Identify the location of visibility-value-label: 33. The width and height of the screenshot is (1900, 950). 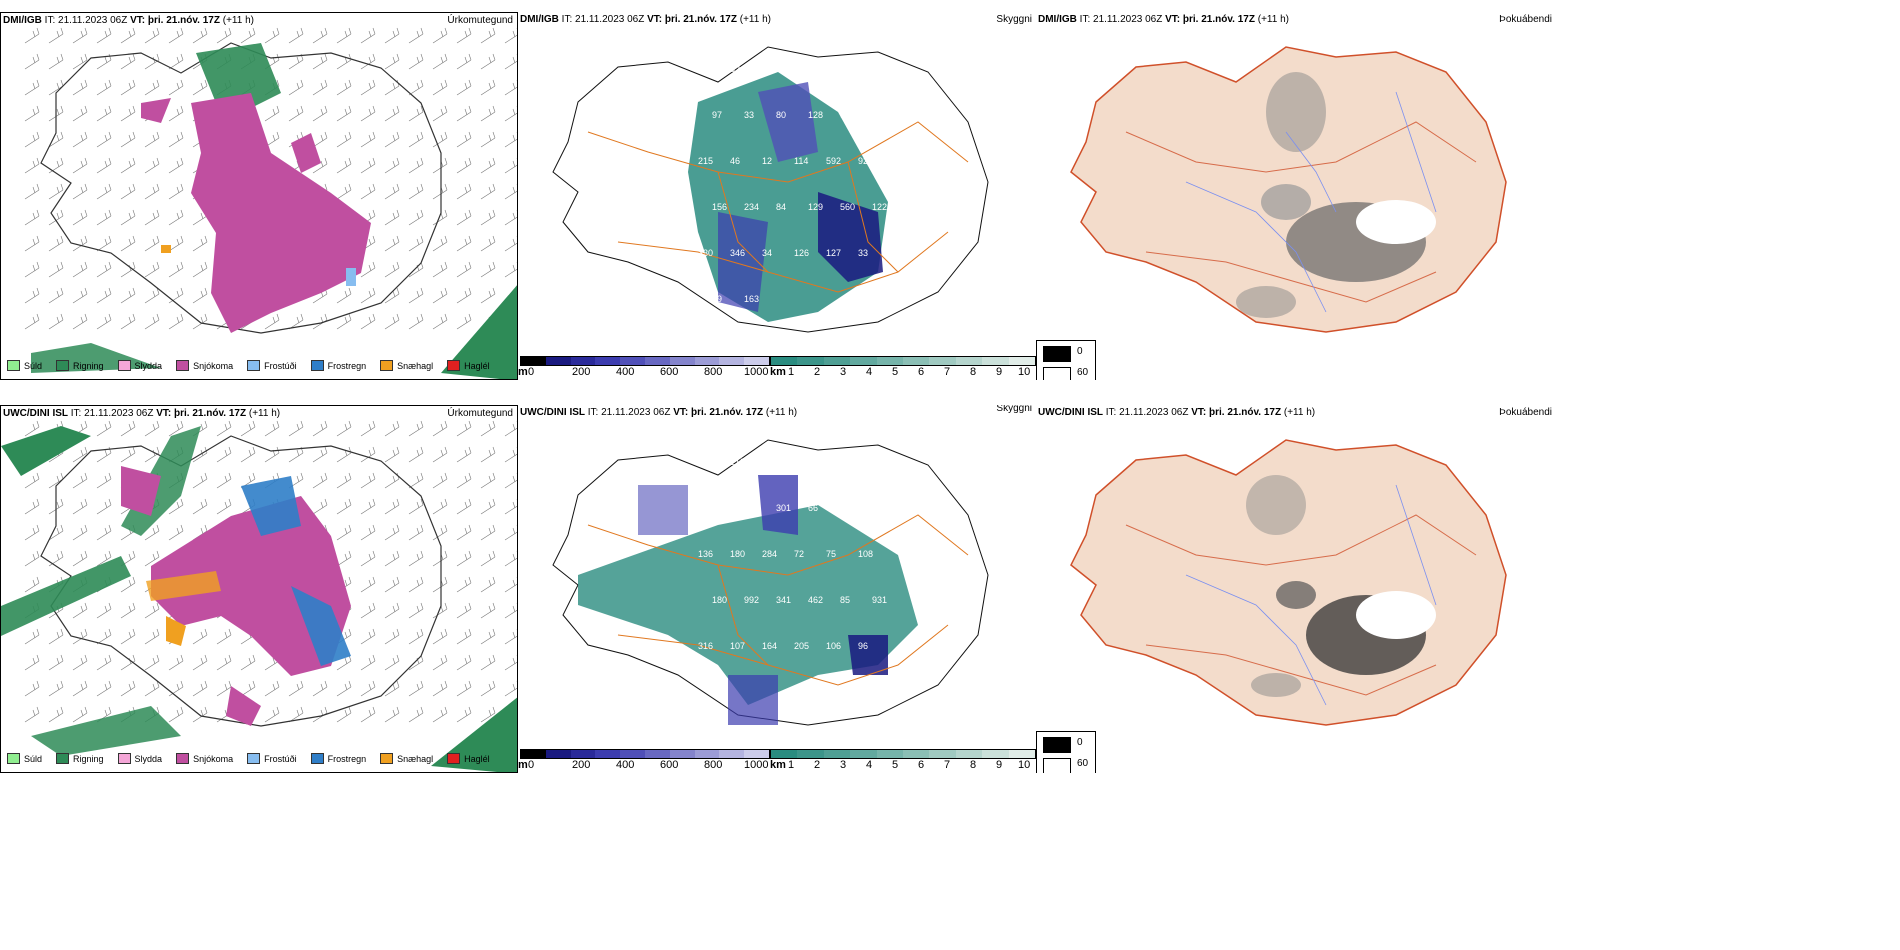
(863, 253).